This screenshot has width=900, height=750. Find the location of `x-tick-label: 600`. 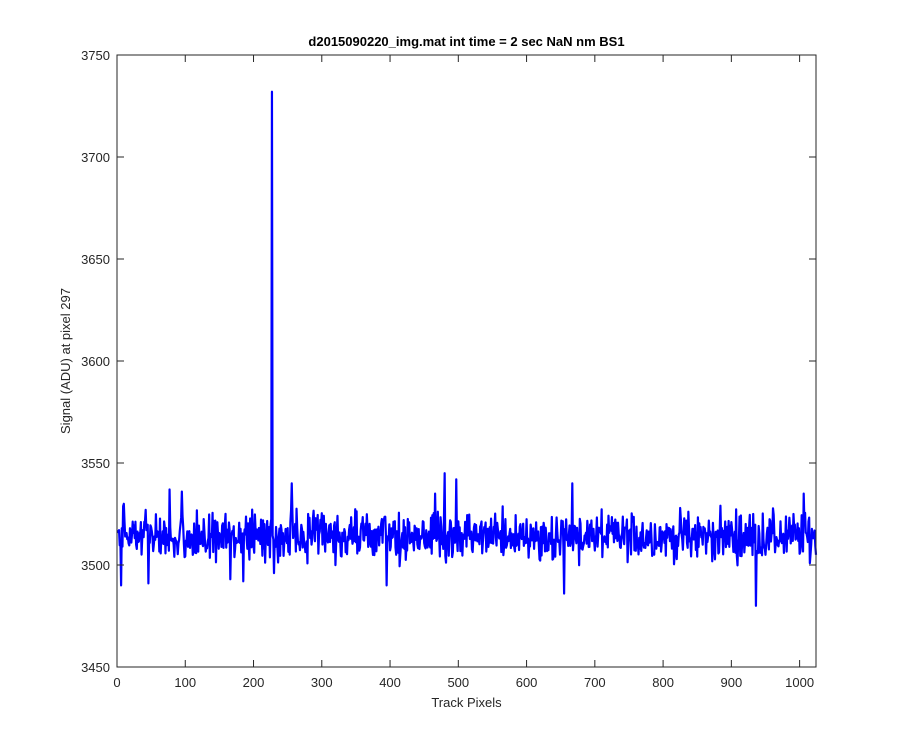

x-tick-label: 600 is located at coordinates (527, 682).